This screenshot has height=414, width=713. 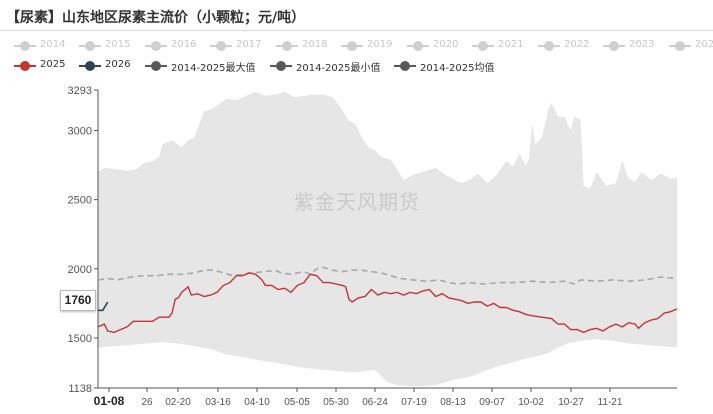 What do you see at coordinates (80, 91) in the screenshot?
I see `y-tick-label-3293: 3293` at bounding box center [80, 91].